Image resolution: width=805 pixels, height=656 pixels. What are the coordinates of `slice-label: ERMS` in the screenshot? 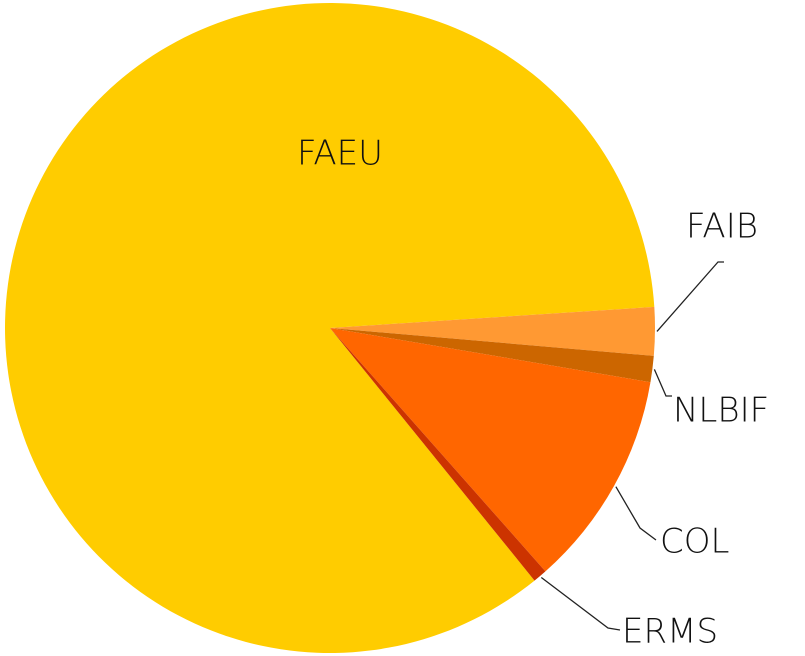 It's located at (670, 632).